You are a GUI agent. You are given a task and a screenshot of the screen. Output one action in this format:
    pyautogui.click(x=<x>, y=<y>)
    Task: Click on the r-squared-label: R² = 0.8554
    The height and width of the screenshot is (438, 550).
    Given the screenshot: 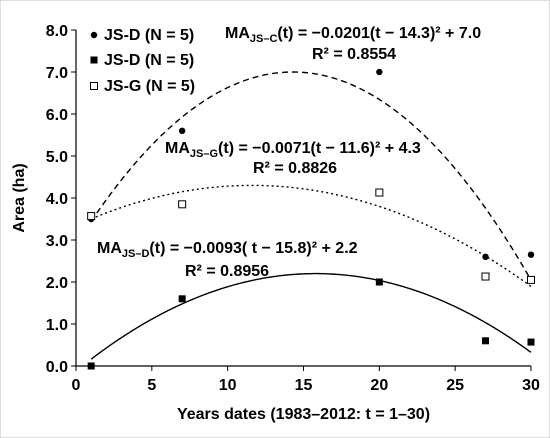 What is the action you would take?
    pyautogui.click(x=354, y=54)
    